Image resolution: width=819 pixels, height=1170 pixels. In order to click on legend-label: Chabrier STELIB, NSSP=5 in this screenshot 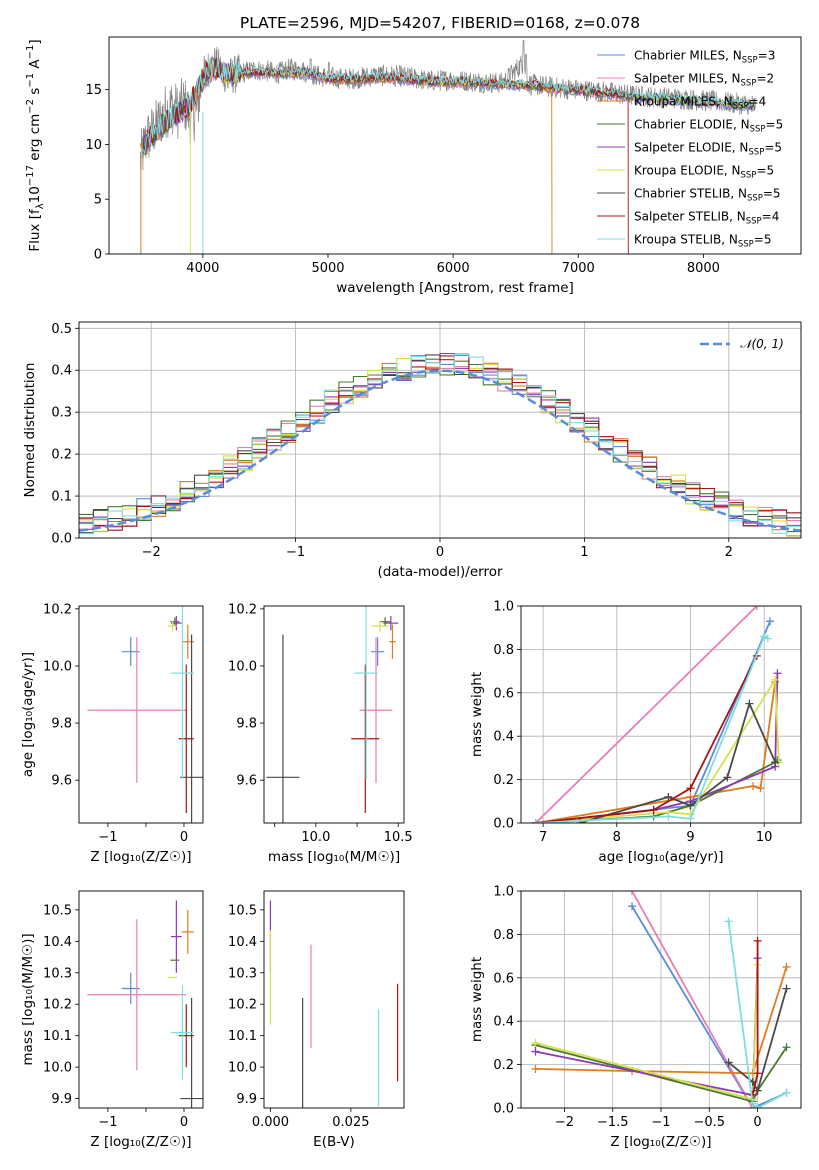, I will do `click(707, 195)`.